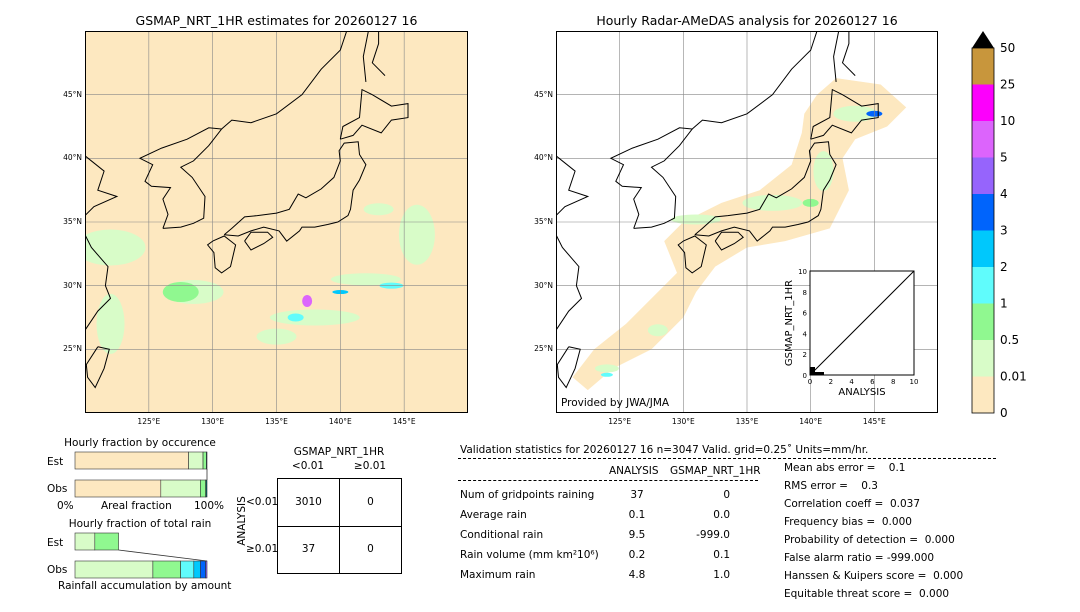  I want to click on scatter-ytick: 8, so click(805, 293).